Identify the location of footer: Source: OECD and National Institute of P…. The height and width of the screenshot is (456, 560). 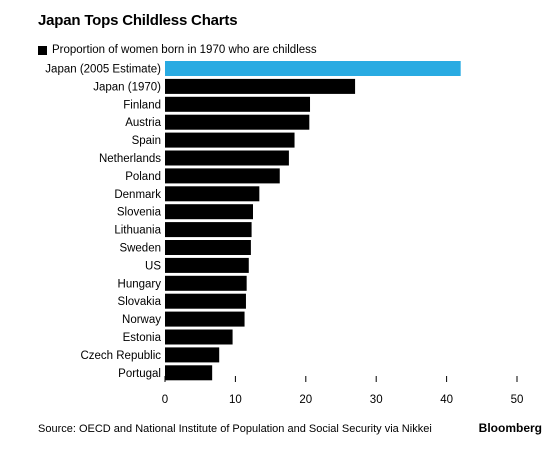
(290, 428).